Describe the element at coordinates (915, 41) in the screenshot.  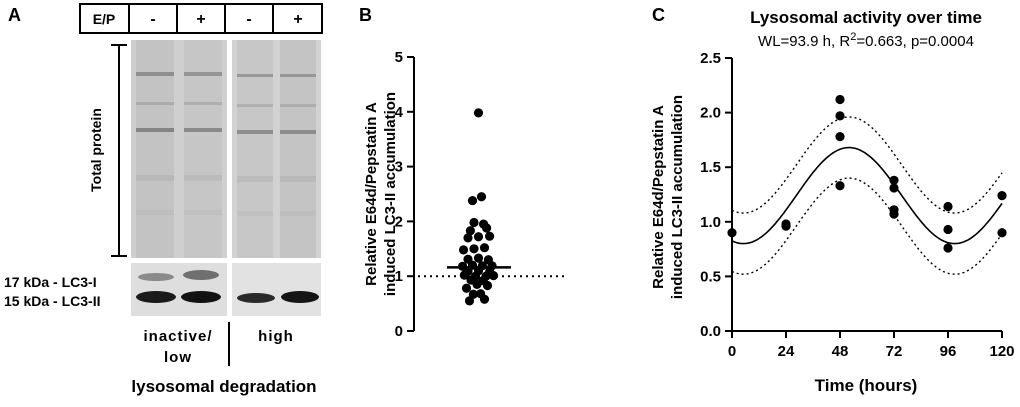
I see `c-subtitle-suffix: =0.663, p=0.0004` at that location.